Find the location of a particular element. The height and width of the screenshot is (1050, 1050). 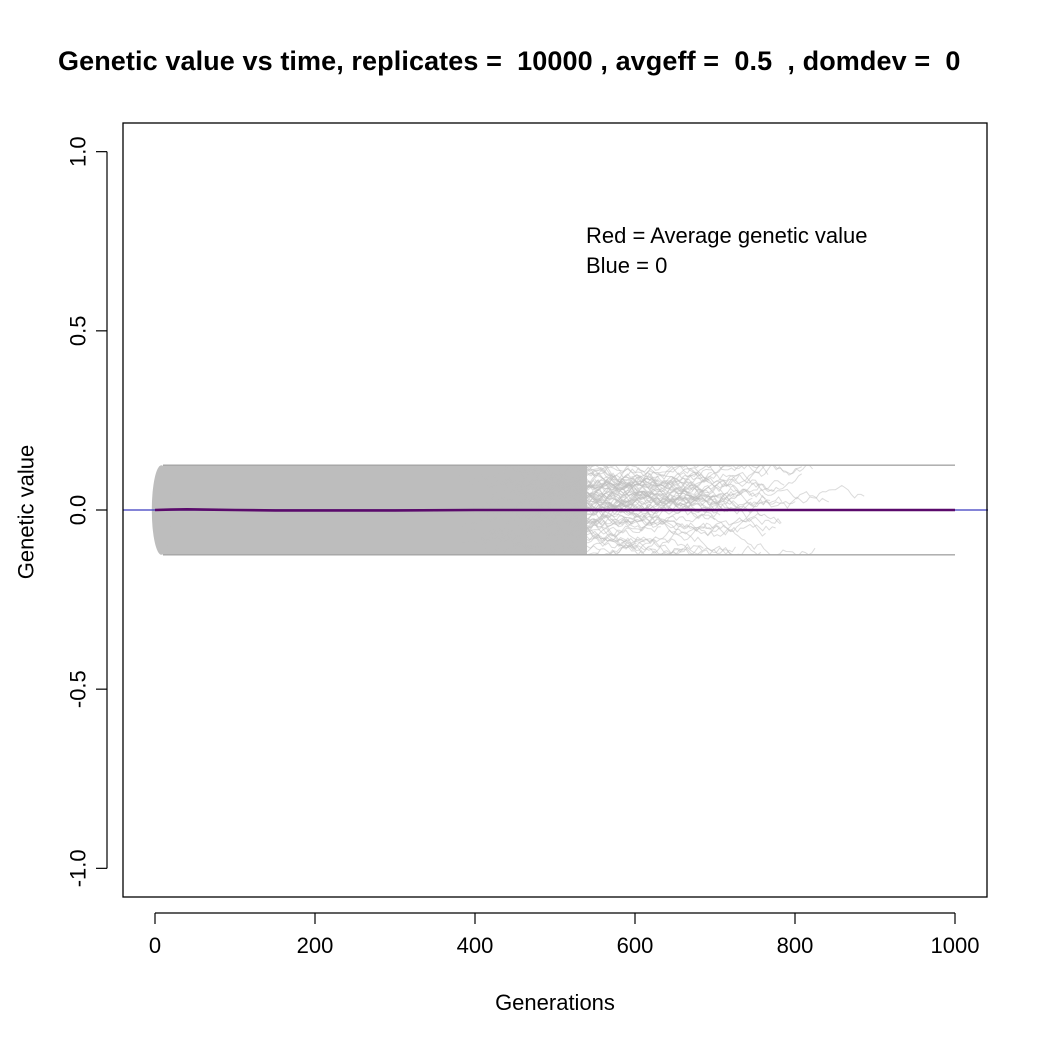

y-tick-label: 1.0 is located at coordinates (78, 151).